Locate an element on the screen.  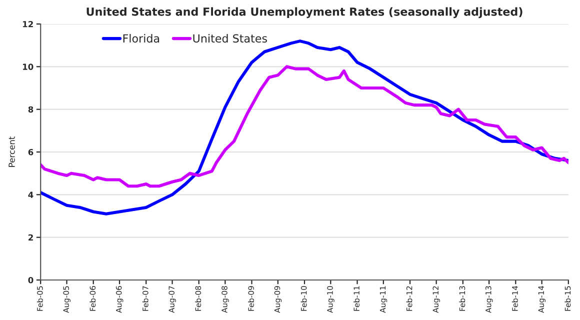
y-tick-label: 10 is located at coordinates (28, 67).